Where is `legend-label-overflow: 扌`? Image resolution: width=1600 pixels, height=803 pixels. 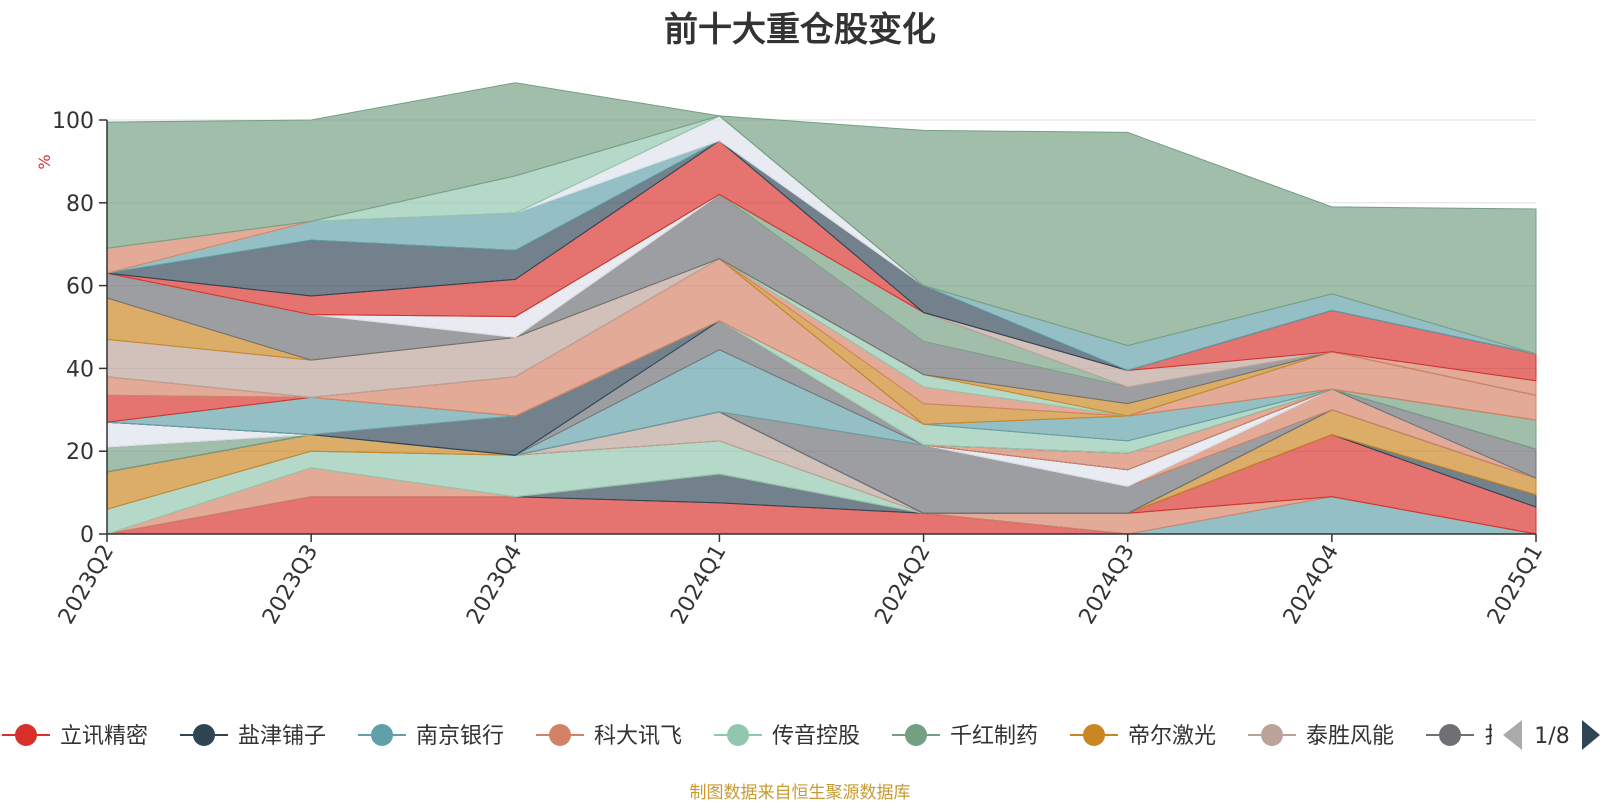
legend-label-overflow: 扌 is located at coordinates (1495, 736).